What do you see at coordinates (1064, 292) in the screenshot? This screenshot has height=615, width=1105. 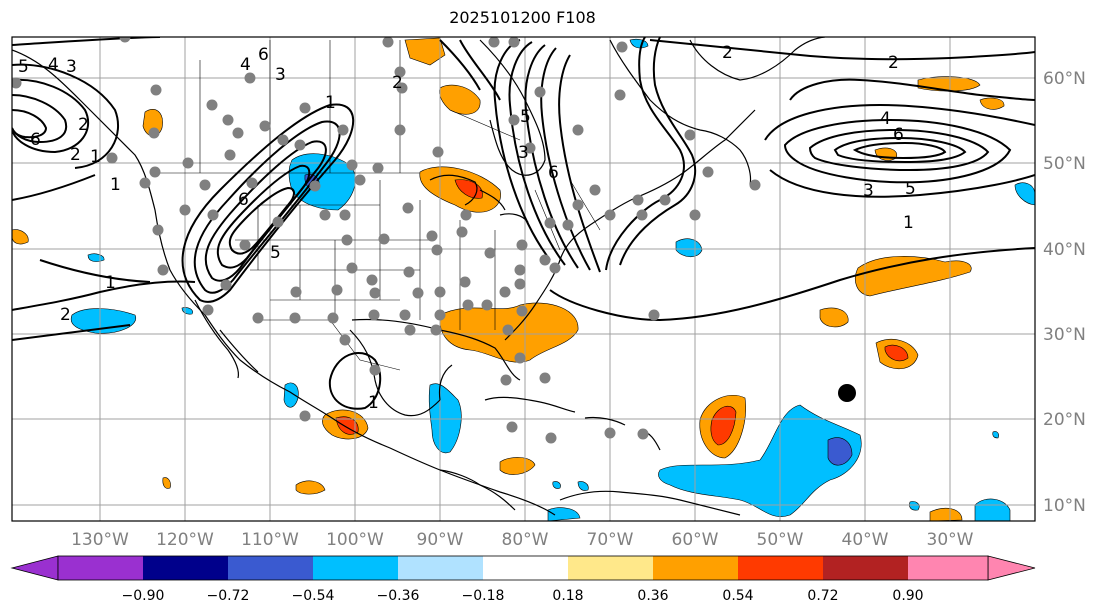 I see `latitude-labels: 60°N 50°N 40°N 30°N 20°N 10°N` at bounding box center [1064, 292].